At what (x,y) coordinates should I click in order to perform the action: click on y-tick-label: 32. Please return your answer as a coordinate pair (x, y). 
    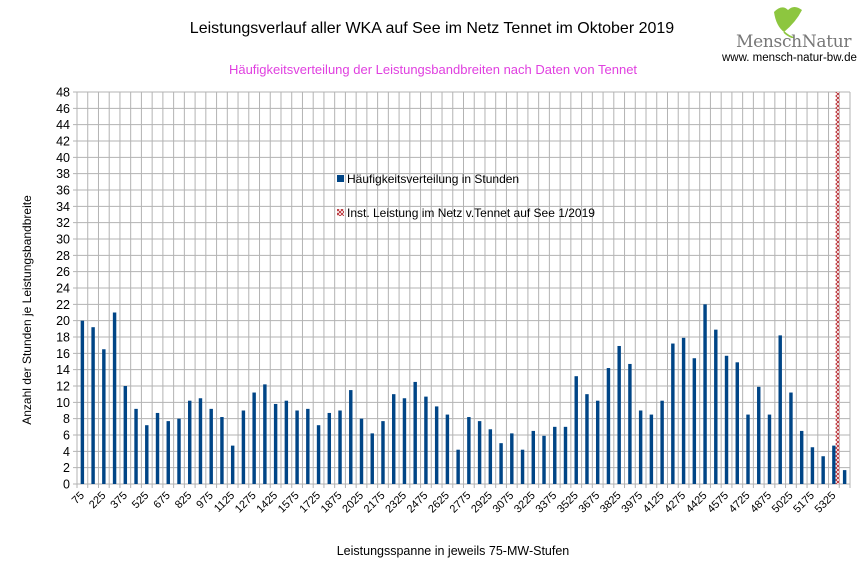
    Looking at the image, I should click on (63, 223).